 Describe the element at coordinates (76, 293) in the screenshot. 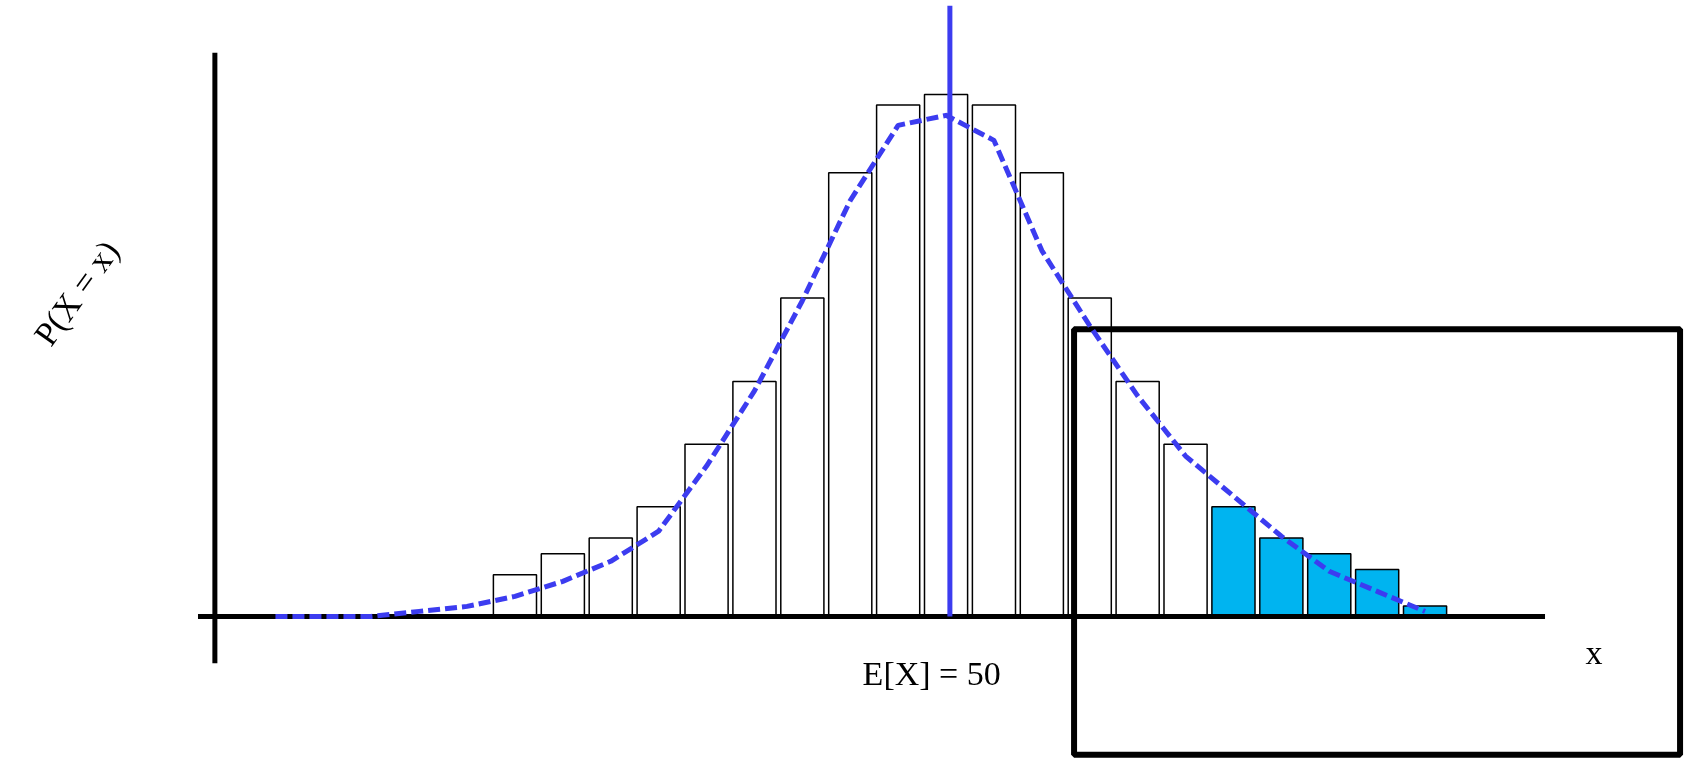

I see `y-axis-title: P(X = x)` at that location.